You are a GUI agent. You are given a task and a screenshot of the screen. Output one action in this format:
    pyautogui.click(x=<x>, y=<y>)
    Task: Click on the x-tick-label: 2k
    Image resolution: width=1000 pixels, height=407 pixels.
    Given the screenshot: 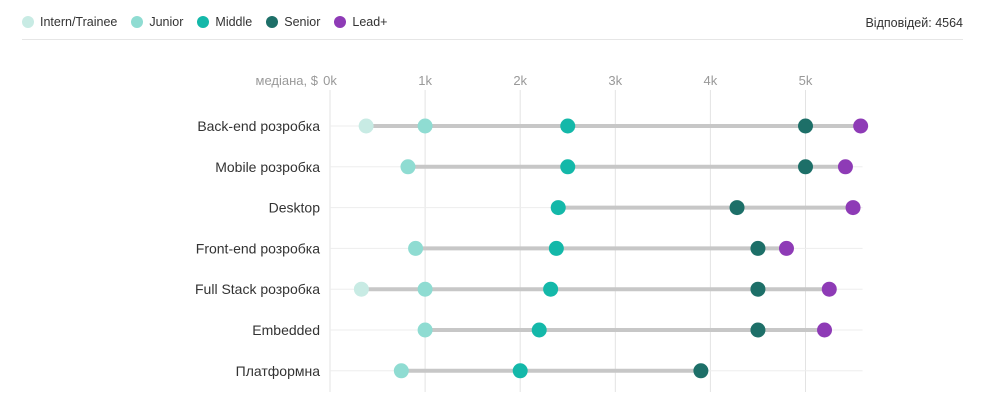 What is the action you would take?
    pyautogui.click(x=520, y=80)
    